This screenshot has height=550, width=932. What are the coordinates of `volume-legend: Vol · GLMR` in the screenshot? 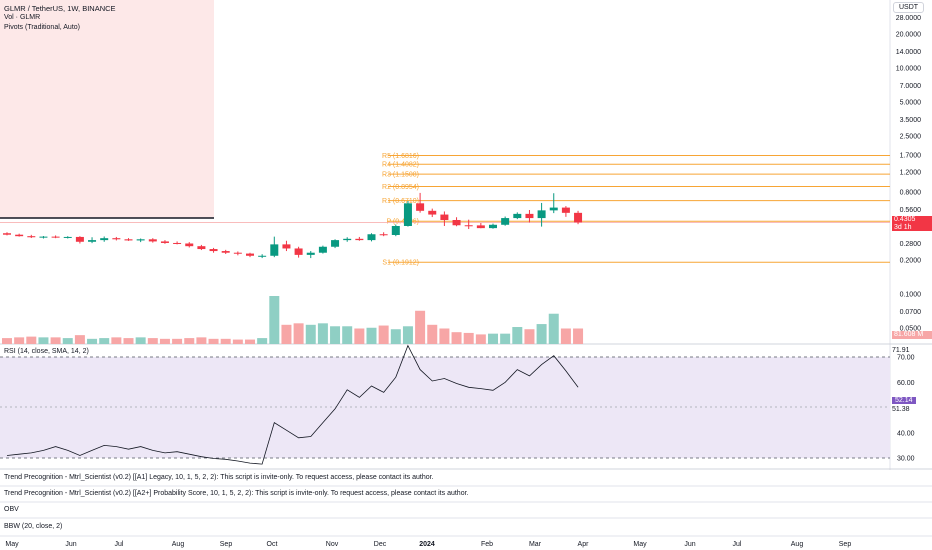 It's located at (22, 17).